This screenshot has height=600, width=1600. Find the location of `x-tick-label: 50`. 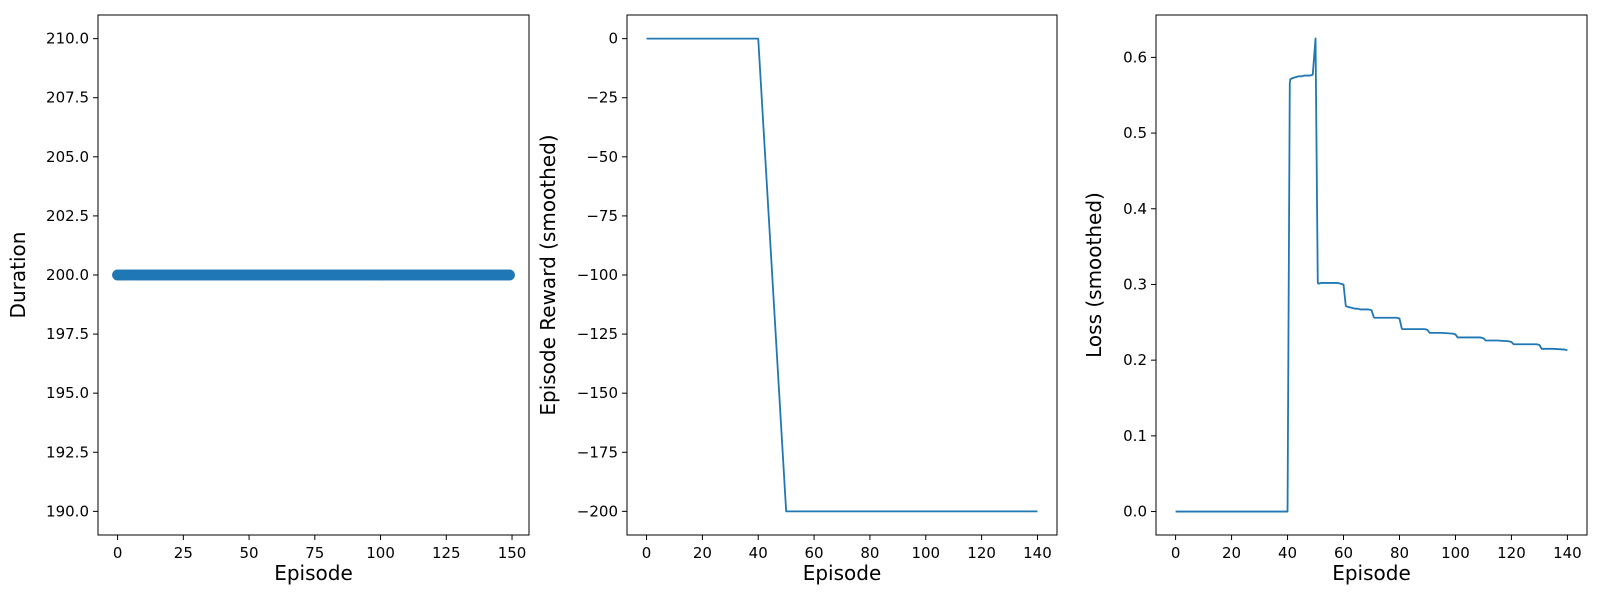

x-tick-label: 50 is located at coordinates (249, 553).